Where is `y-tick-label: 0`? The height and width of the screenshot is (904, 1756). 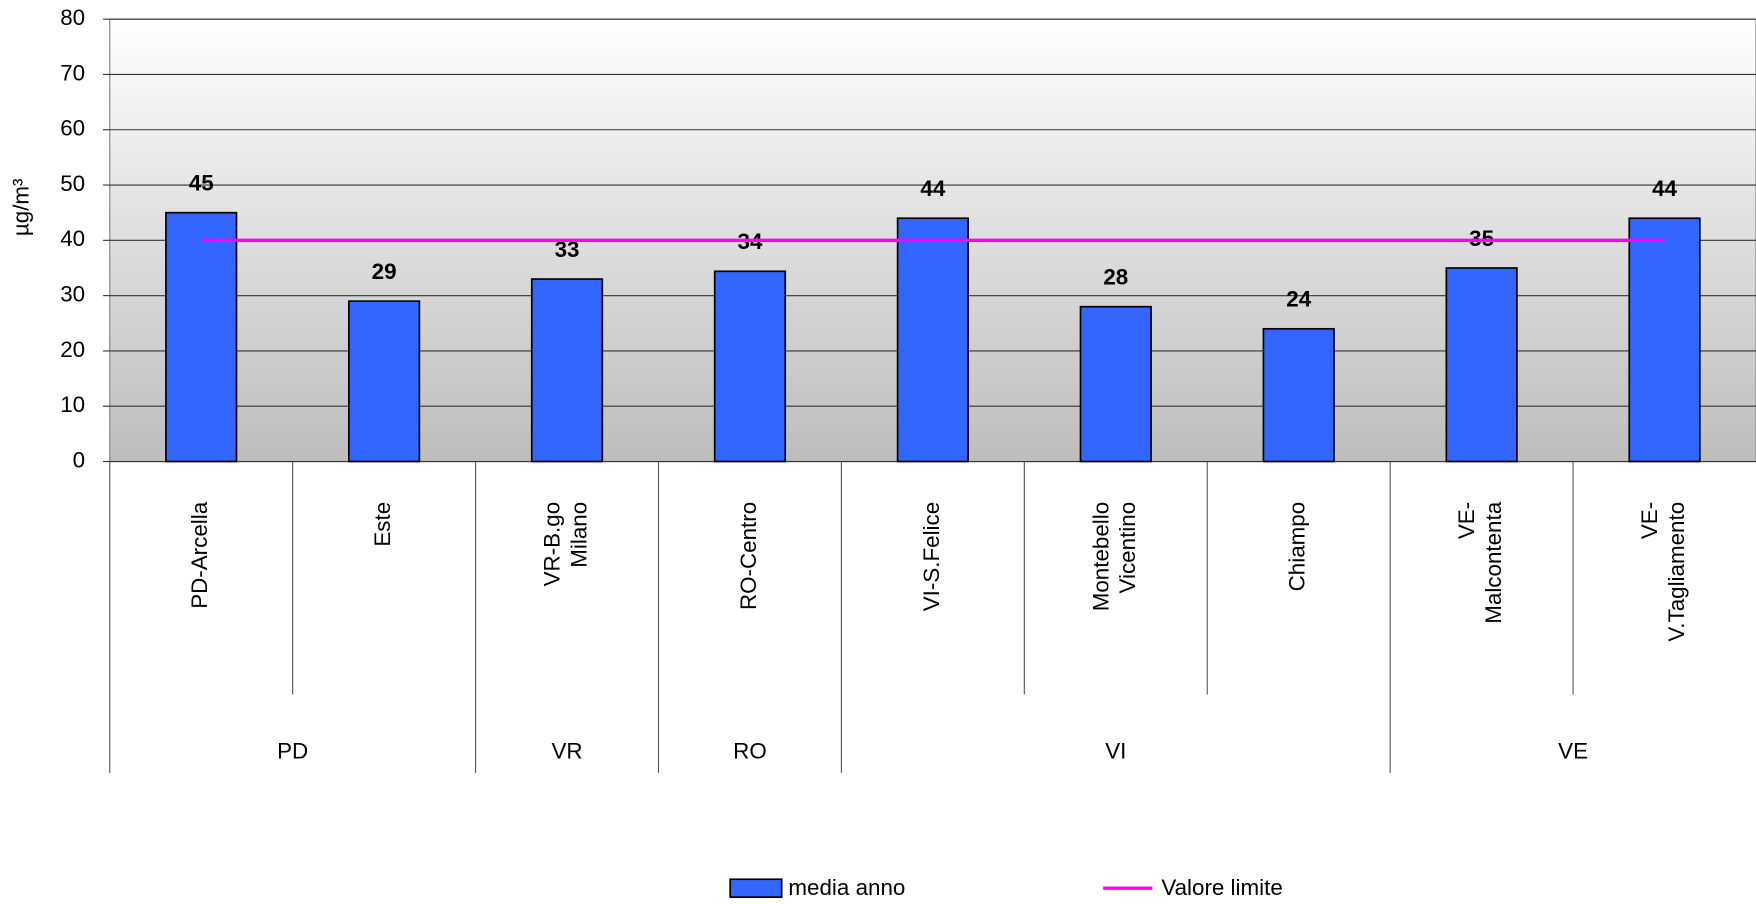
y-tick-label: 0 is located at coordinates (79, 459).